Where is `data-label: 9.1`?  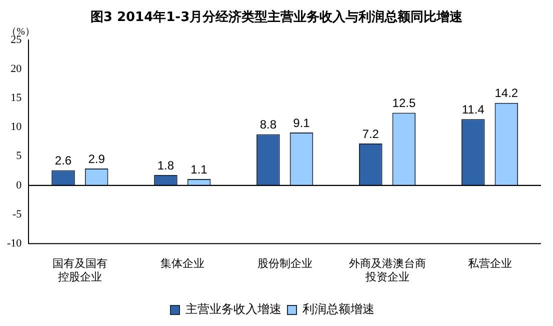
data-label: 9.1 is located at coordinates (301, 123).